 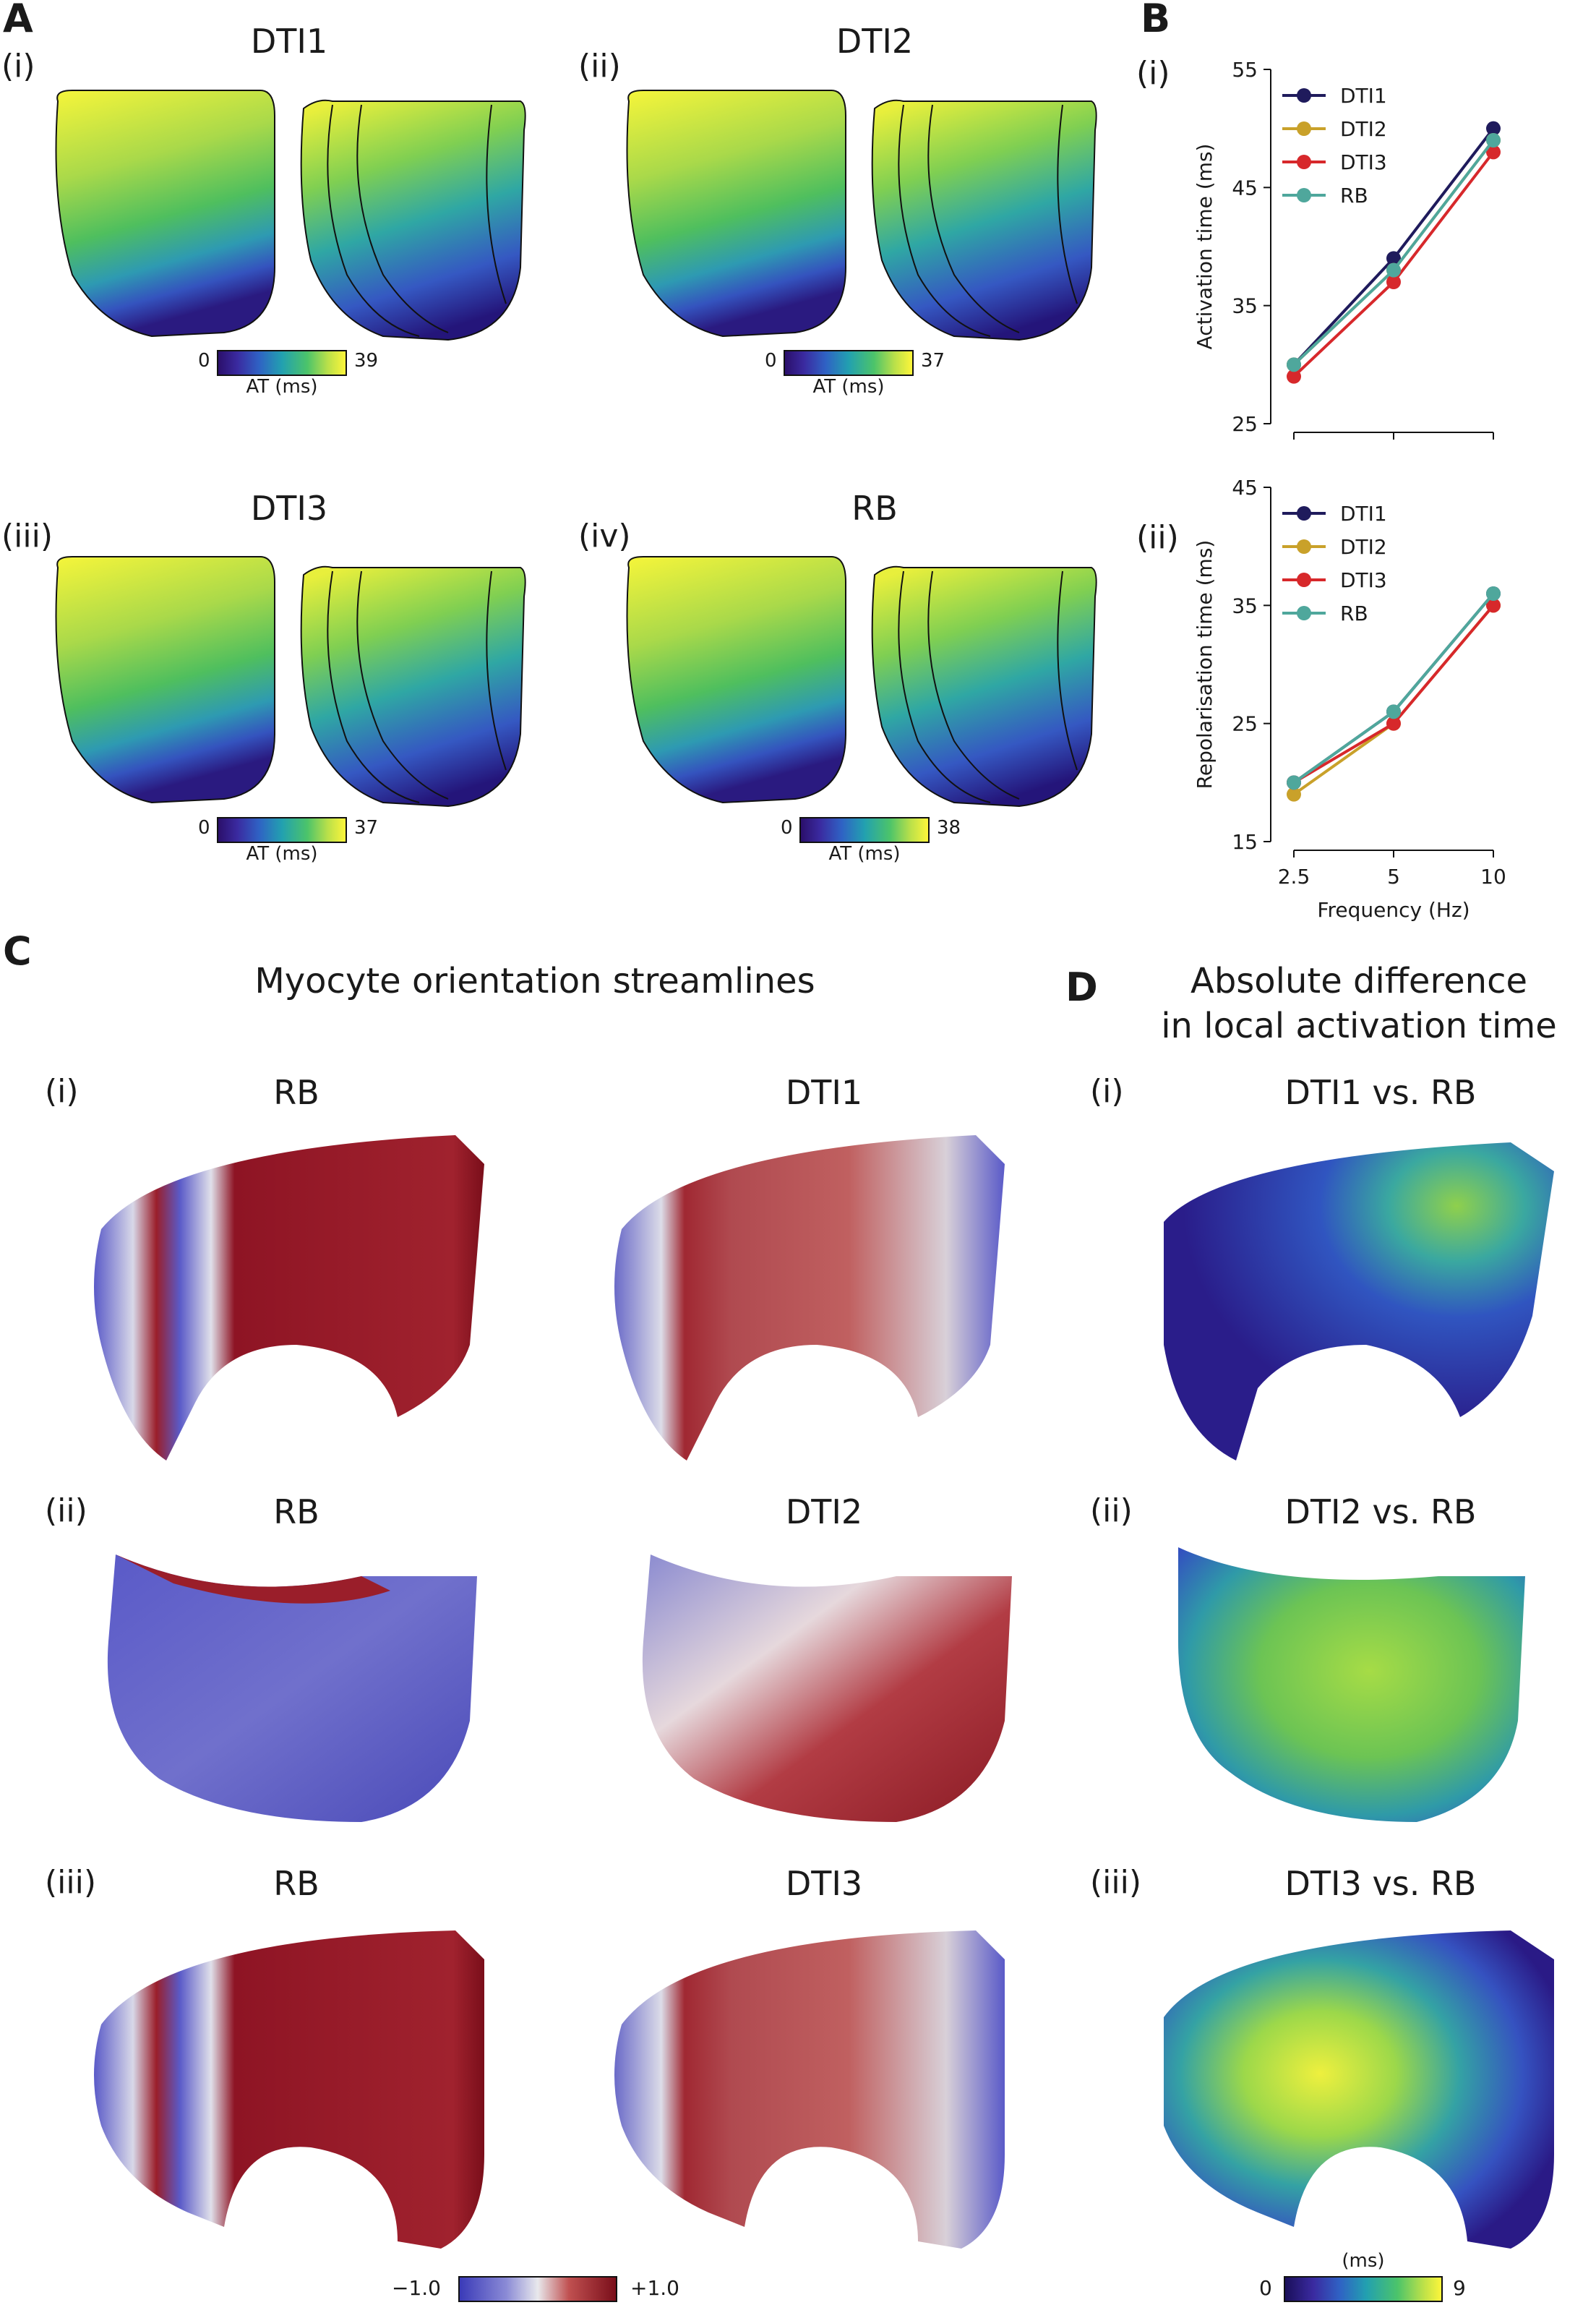 I want to click on legend-label-dti2-1: DTI2, so click(x=1363, y=547).